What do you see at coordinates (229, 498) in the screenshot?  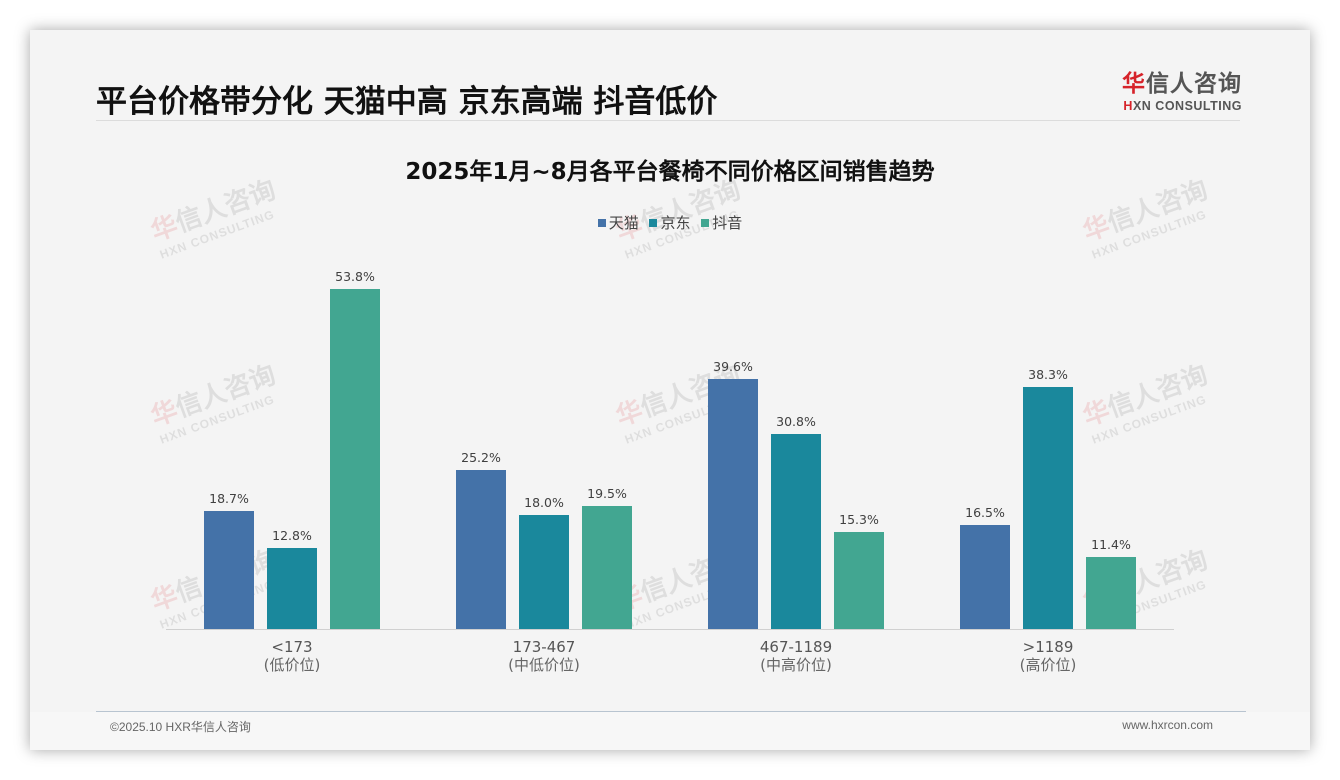 I see `bar-value-label: 18.7%` at bounding box center [229, 498].